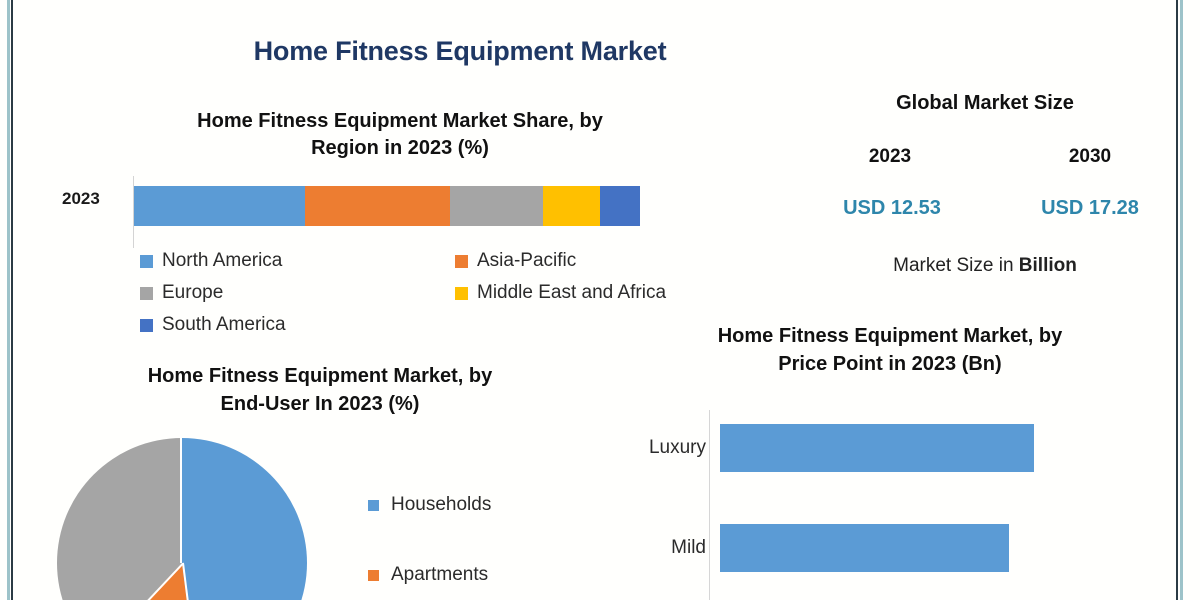 This screenshot has height=600, width=1200. What do you see at coordinates (12, 300) in the screenshot?
I see `frame-border-left` at bounding box center [12, 300].